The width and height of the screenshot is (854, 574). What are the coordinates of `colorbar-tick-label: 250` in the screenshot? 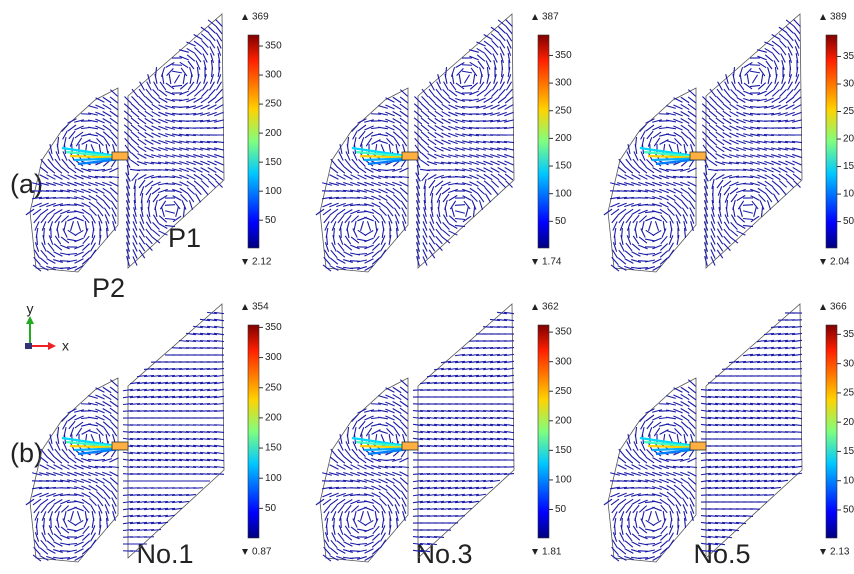 It's located at (273, 104).